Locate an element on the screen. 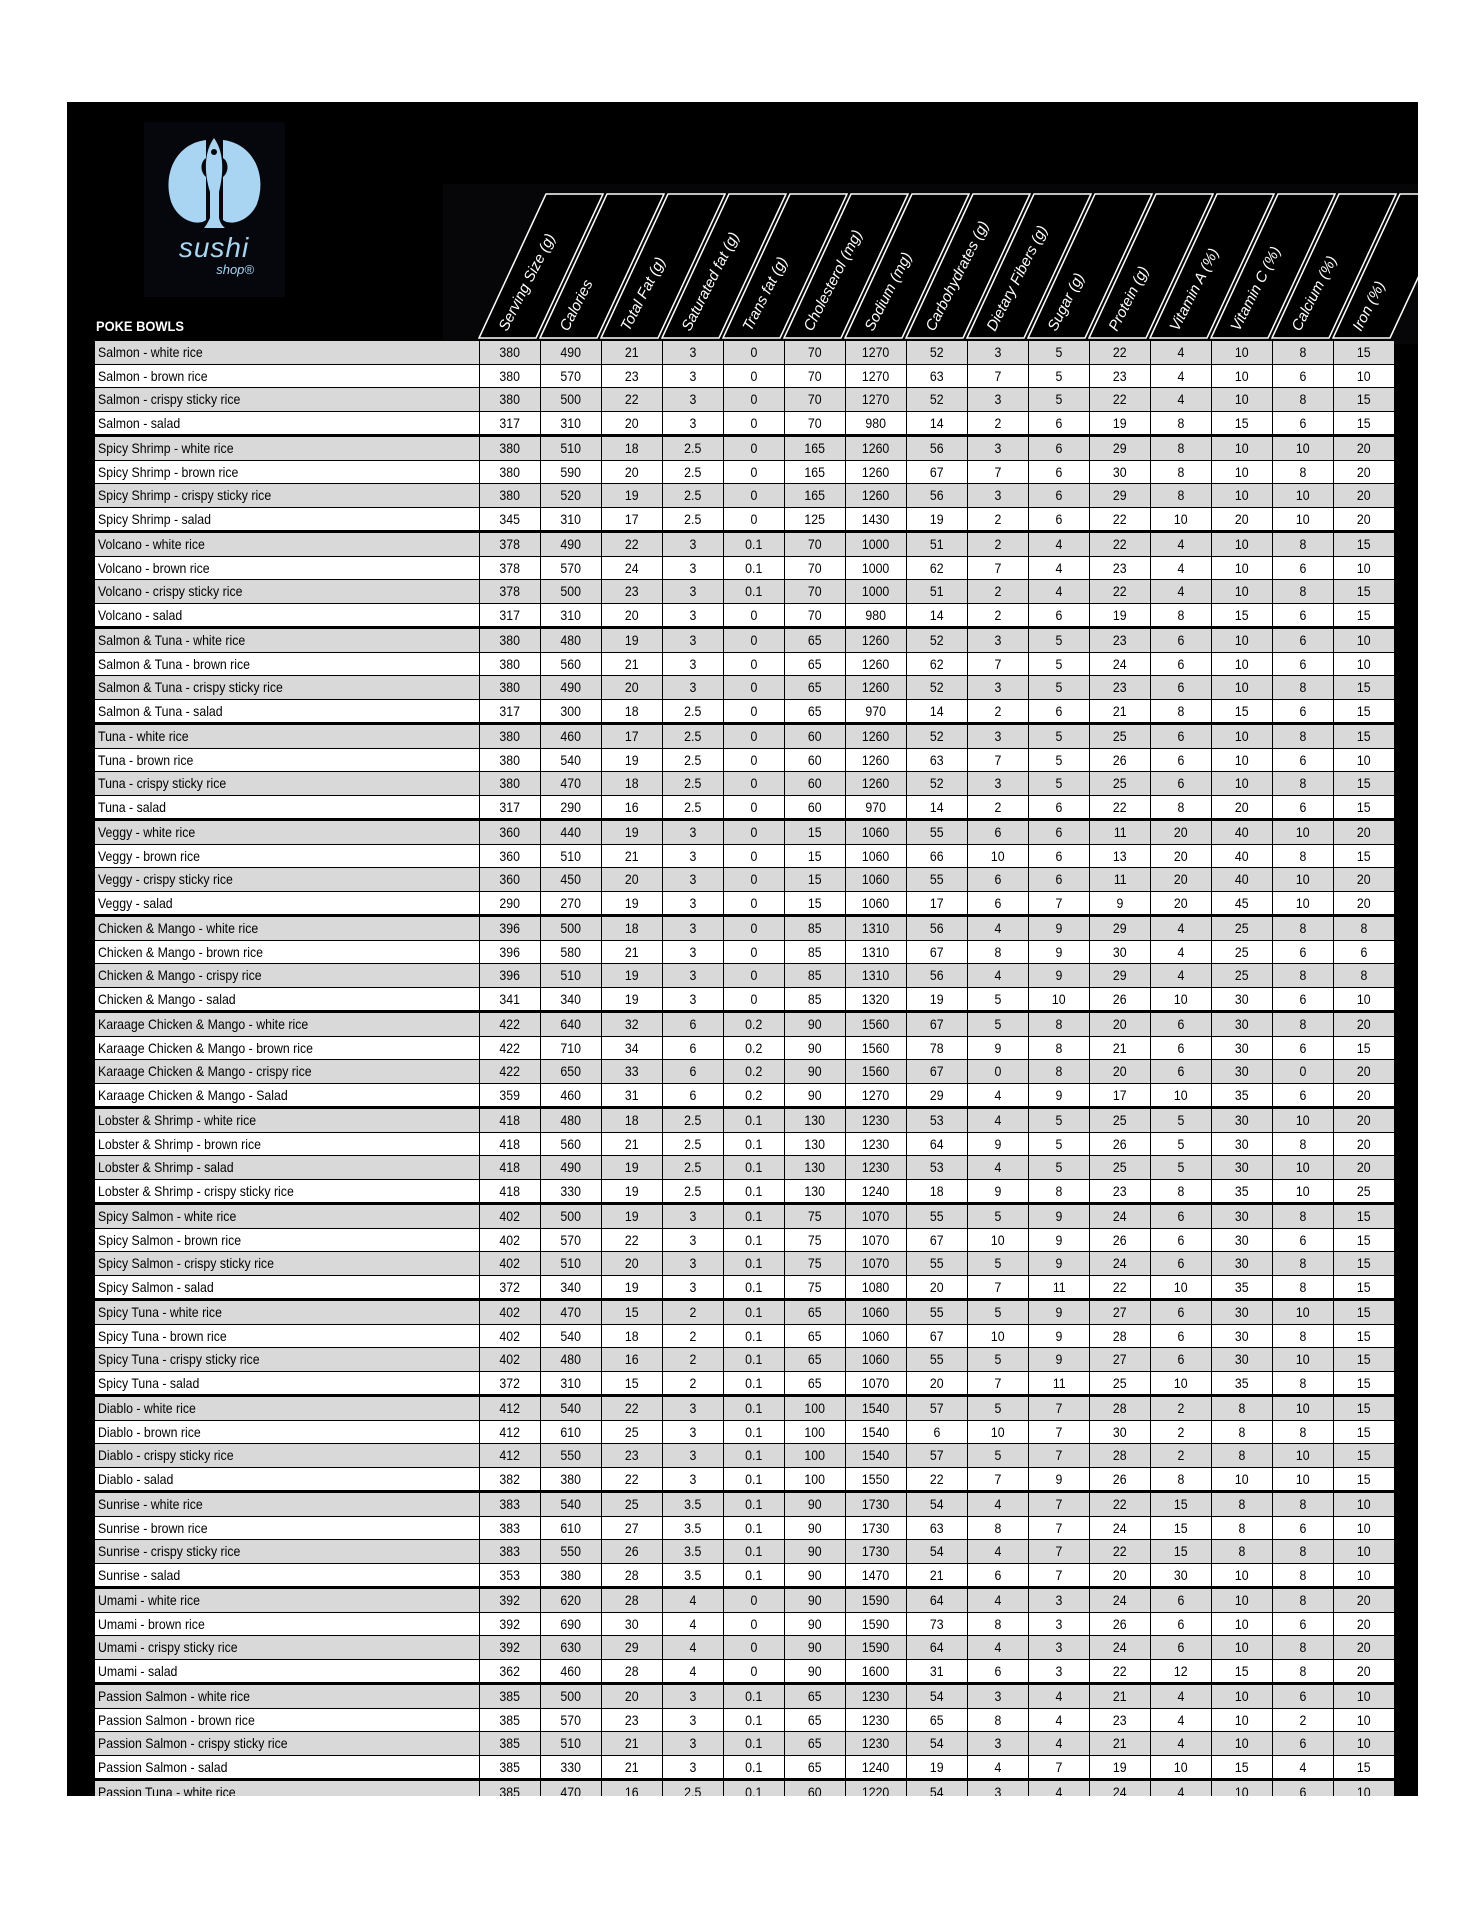  item-name: Spicy Shrimp - crispy sticky rice is located at coordinates (185, 495).